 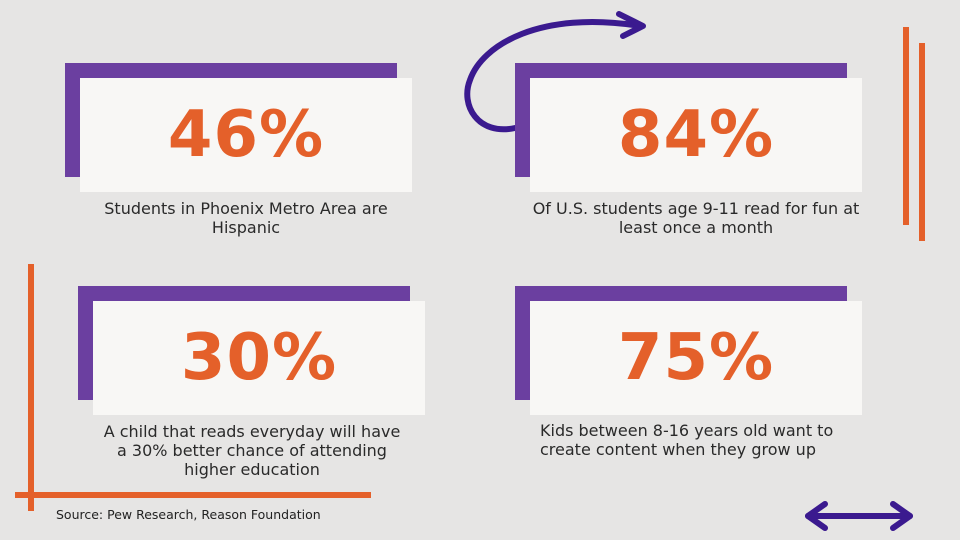 I want to click on card-box: 84%, so click(x=696, y=135).